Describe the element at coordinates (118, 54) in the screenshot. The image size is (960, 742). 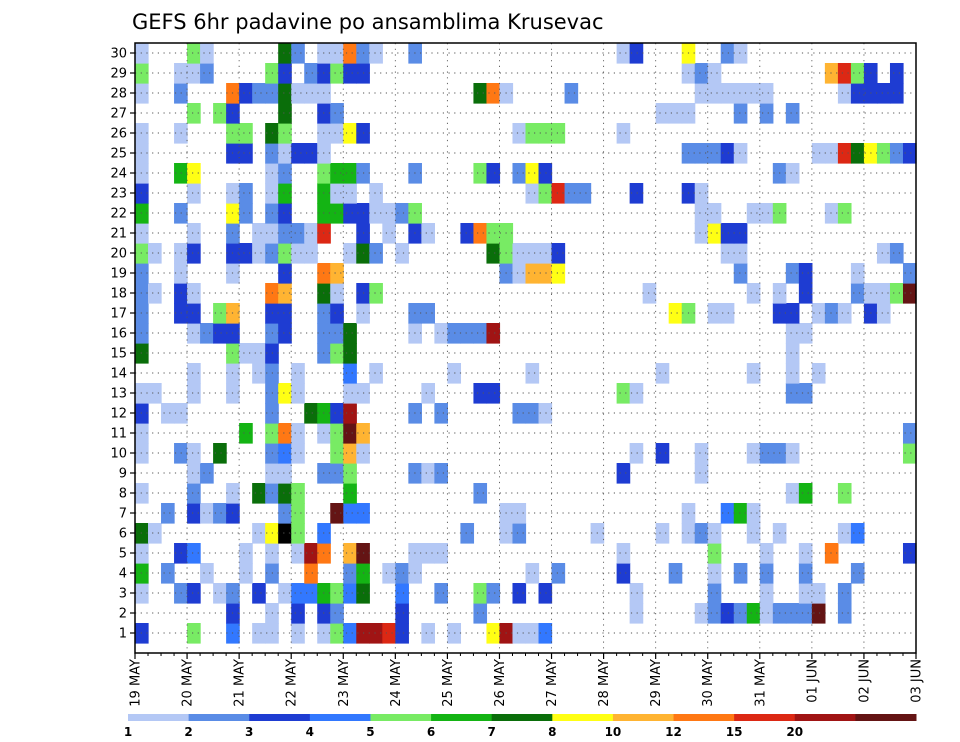
I see `y-tick-label: 30` at that location.